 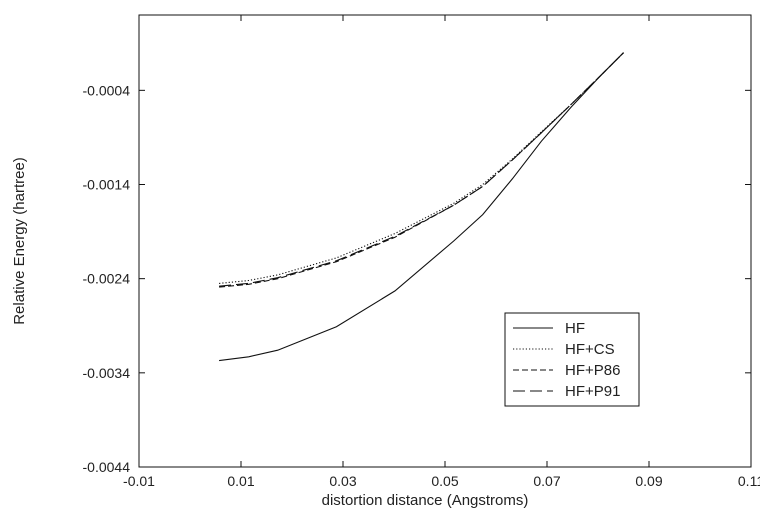 I want to click on legend-label: HF+P91, so click(x=592, y=391).